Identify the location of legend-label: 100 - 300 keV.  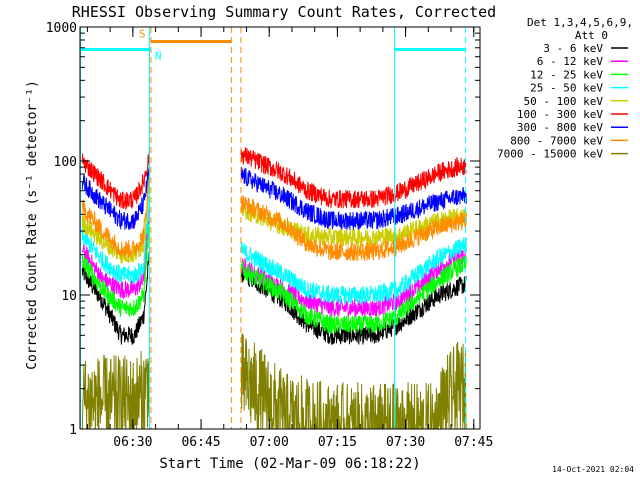
(560, 114).